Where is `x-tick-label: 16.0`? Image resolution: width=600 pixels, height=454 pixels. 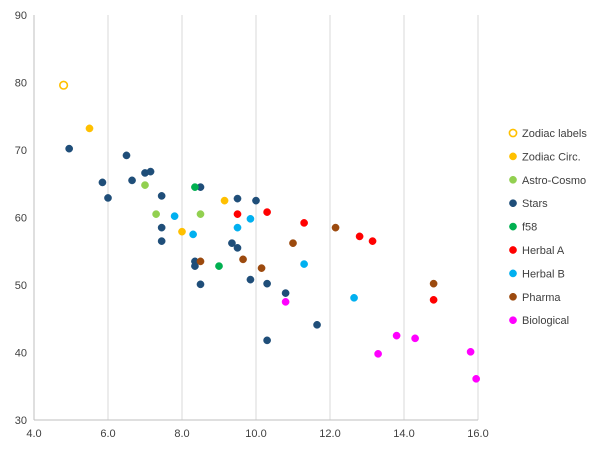 x-tick-label: 16.0 is located at coordinates (477, 434).